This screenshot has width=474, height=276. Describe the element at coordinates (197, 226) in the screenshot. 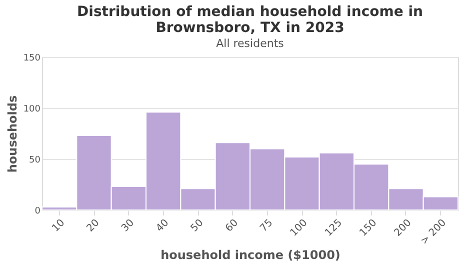

I see `x-tick-label: 50` at that location.